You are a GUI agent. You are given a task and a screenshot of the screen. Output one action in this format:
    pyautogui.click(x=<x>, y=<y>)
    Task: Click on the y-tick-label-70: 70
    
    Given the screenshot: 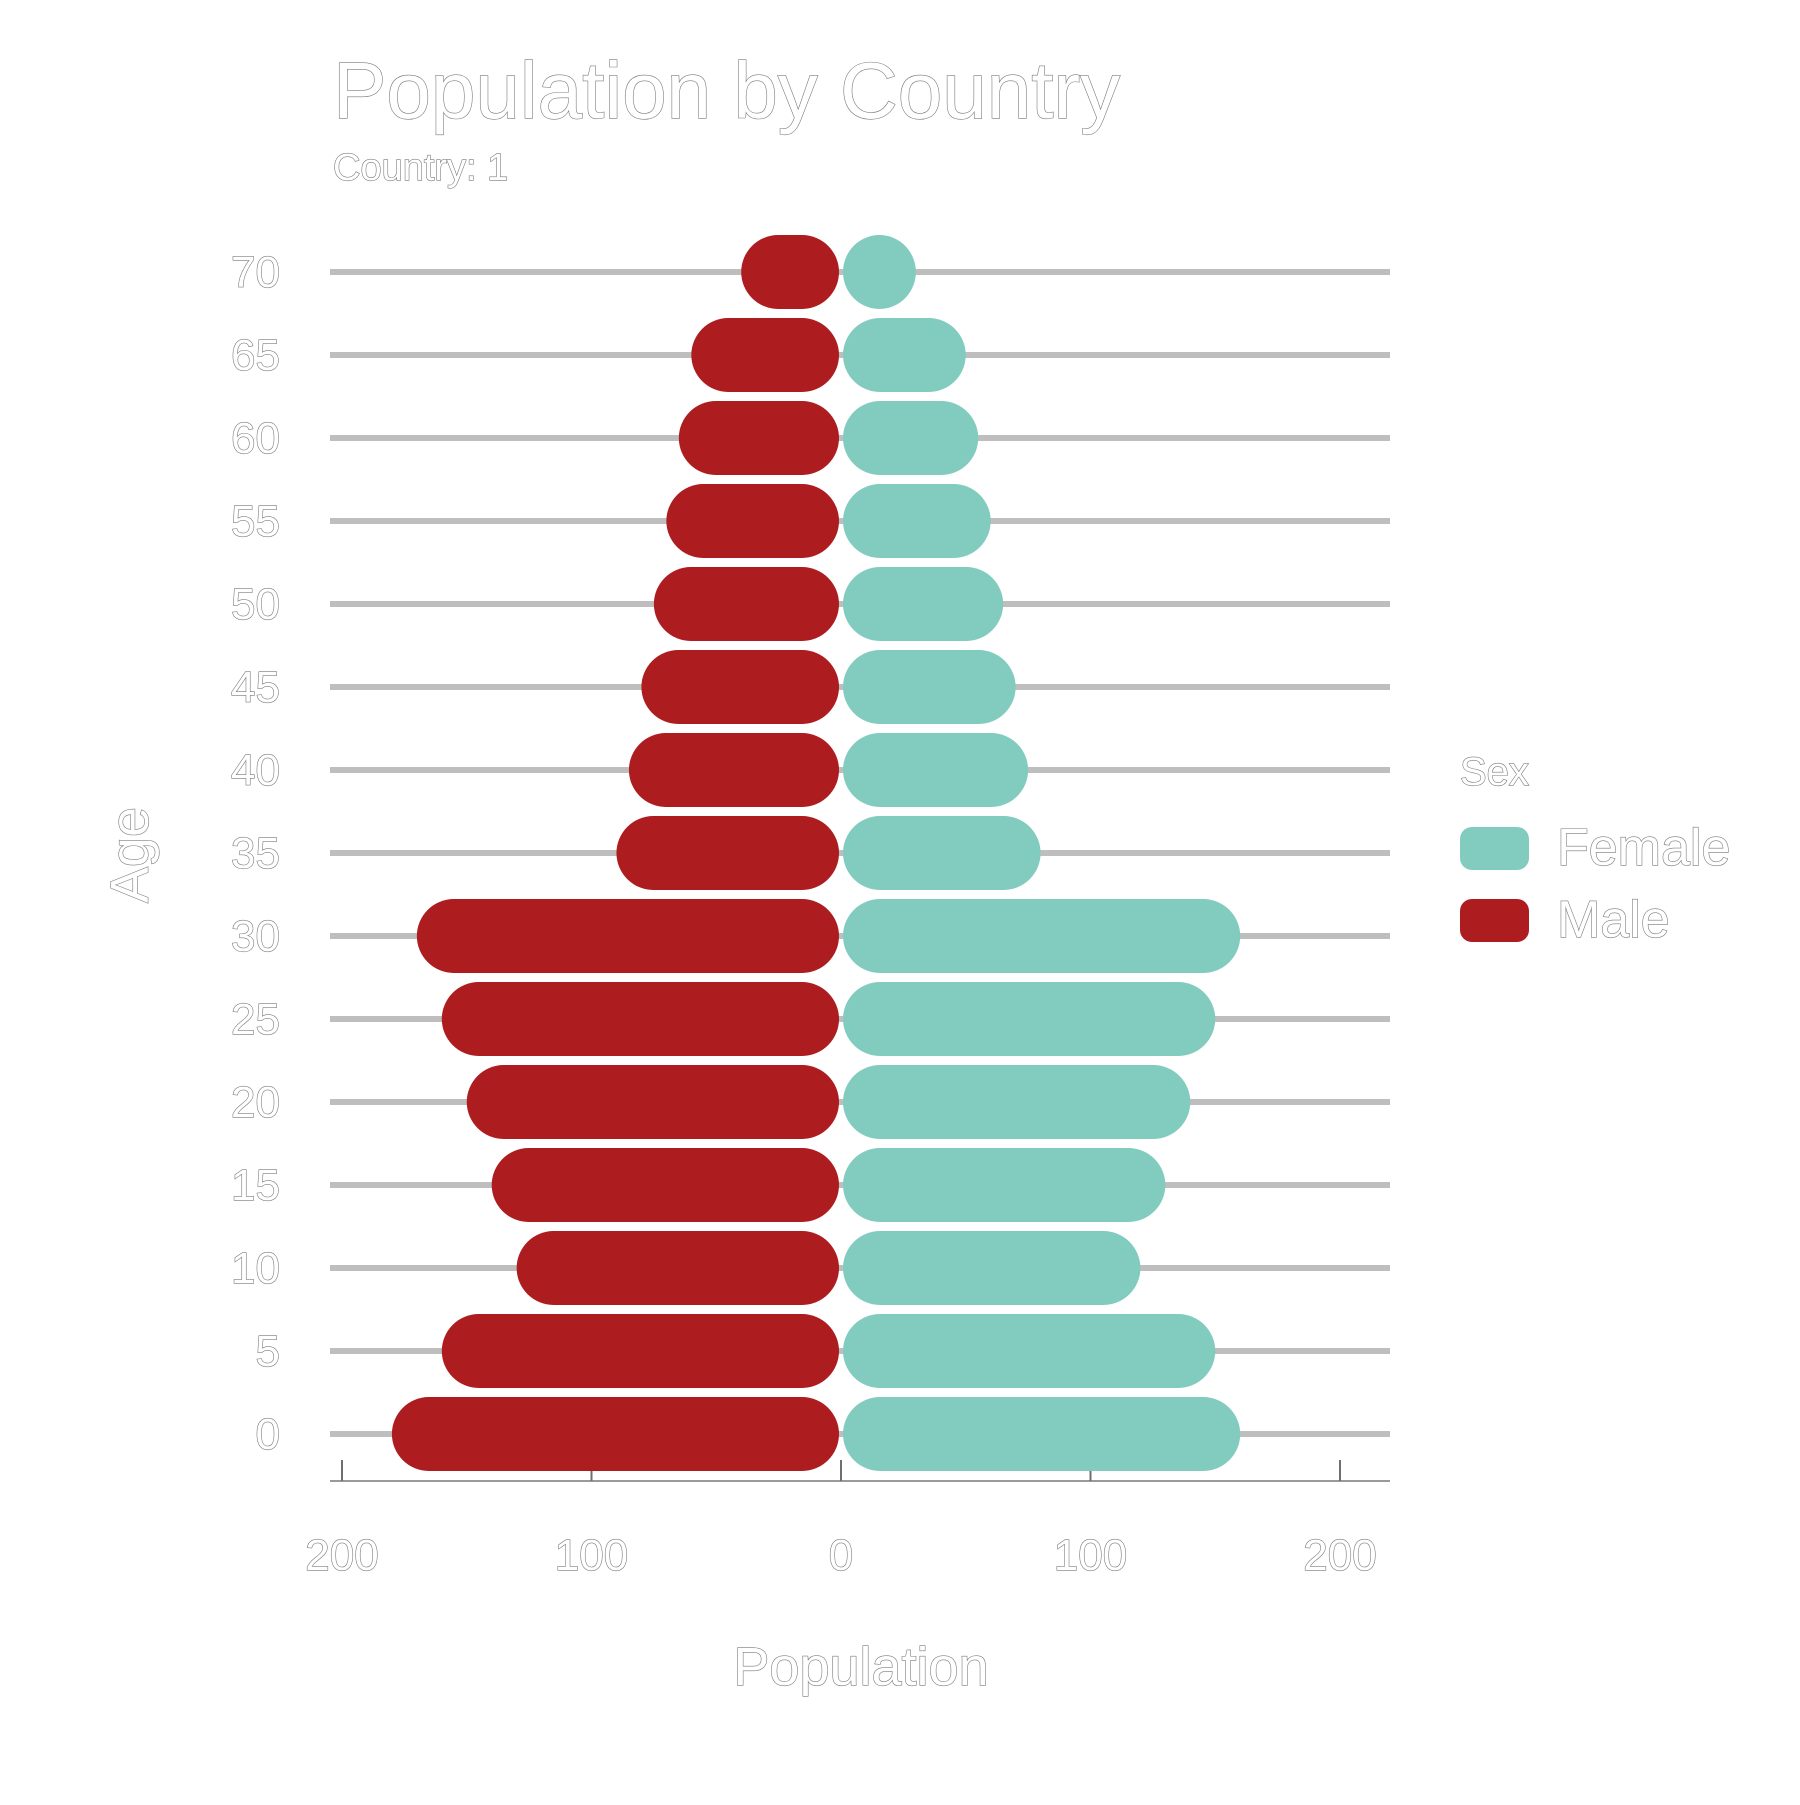 What is the action you would take?
    pyautogui.click(x=255, y=272)
    